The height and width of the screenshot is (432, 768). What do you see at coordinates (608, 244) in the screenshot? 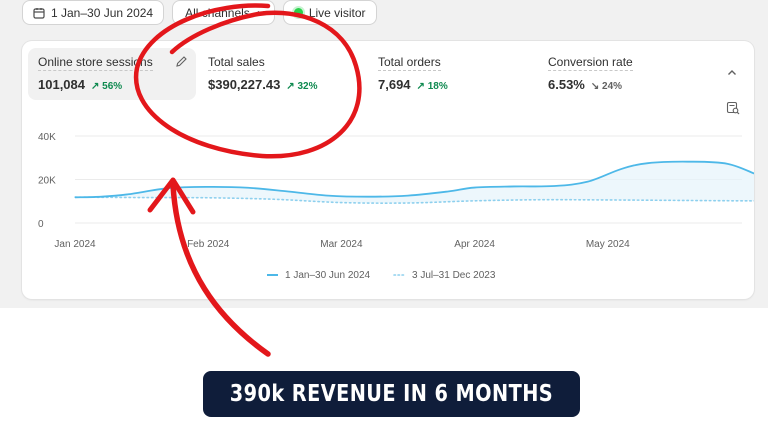
I see `x-tick-label: May 2024` at bounding box center [608, 244].